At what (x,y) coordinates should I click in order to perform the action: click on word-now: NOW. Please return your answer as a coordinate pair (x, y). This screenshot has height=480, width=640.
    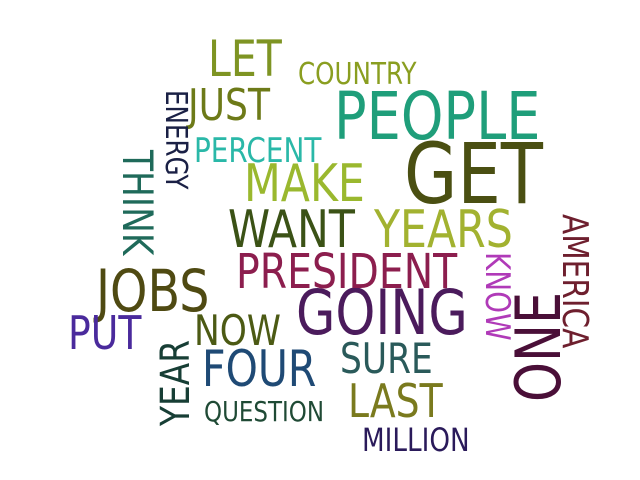
    Looking at the image, I should click on (237, 330).